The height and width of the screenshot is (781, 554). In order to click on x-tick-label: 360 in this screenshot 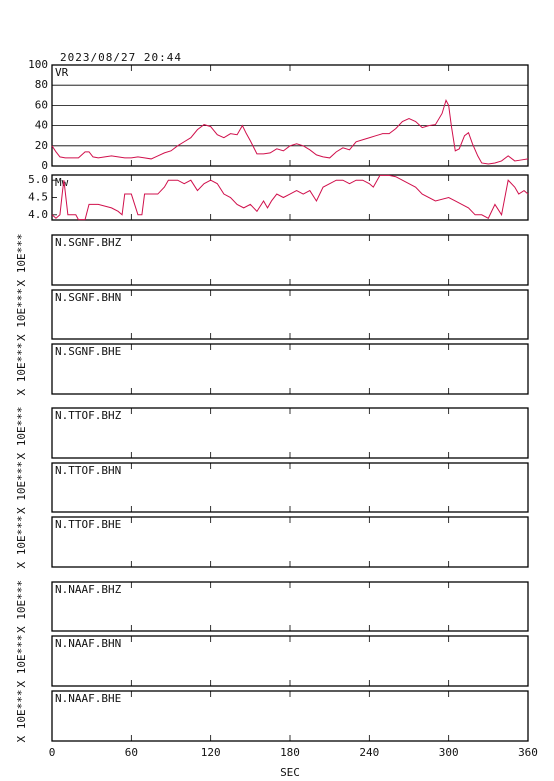, I will do `click(528, 752)`.